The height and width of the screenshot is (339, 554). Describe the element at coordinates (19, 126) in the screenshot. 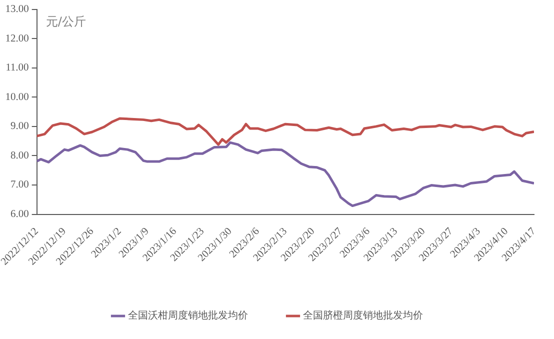

I see `y-tick-label: 9.00` at that location.